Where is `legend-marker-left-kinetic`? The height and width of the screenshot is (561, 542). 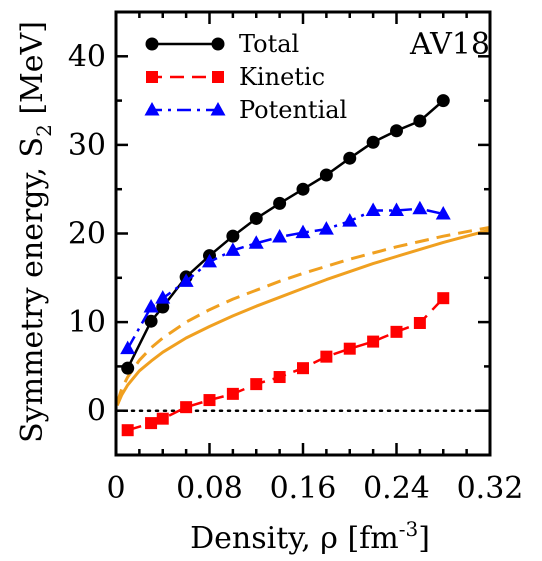 legend-marker-left-kinetic is located at coordinates (152, 77).